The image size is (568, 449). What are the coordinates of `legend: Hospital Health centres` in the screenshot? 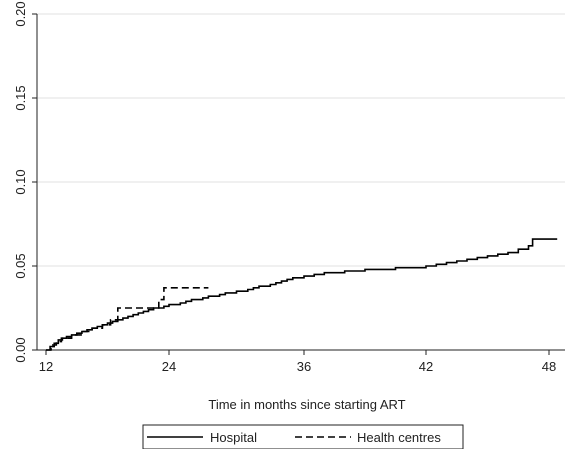 It's located at (303, 436).